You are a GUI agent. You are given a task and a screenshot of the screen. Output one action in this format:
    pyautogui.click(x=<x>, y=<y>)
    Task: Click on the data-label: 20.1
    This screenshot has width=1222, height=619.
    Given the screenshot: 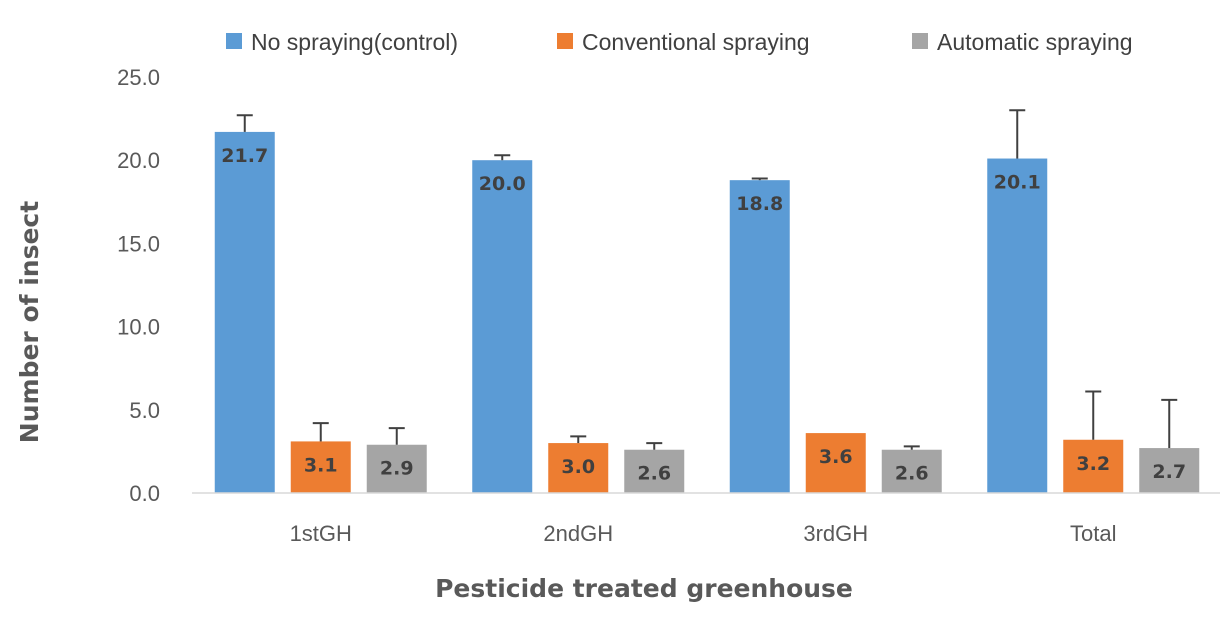 What is the action you would take?
    pyautogui.click(x=1017, y=183)
    